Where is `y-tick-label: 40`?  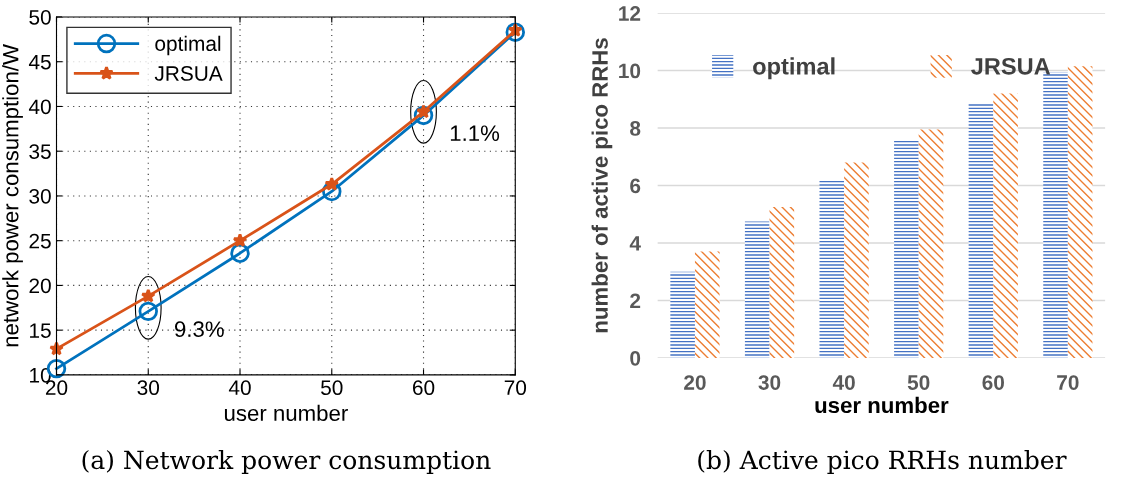 y-tick-label: 40 is located at coordinates (39, 107).